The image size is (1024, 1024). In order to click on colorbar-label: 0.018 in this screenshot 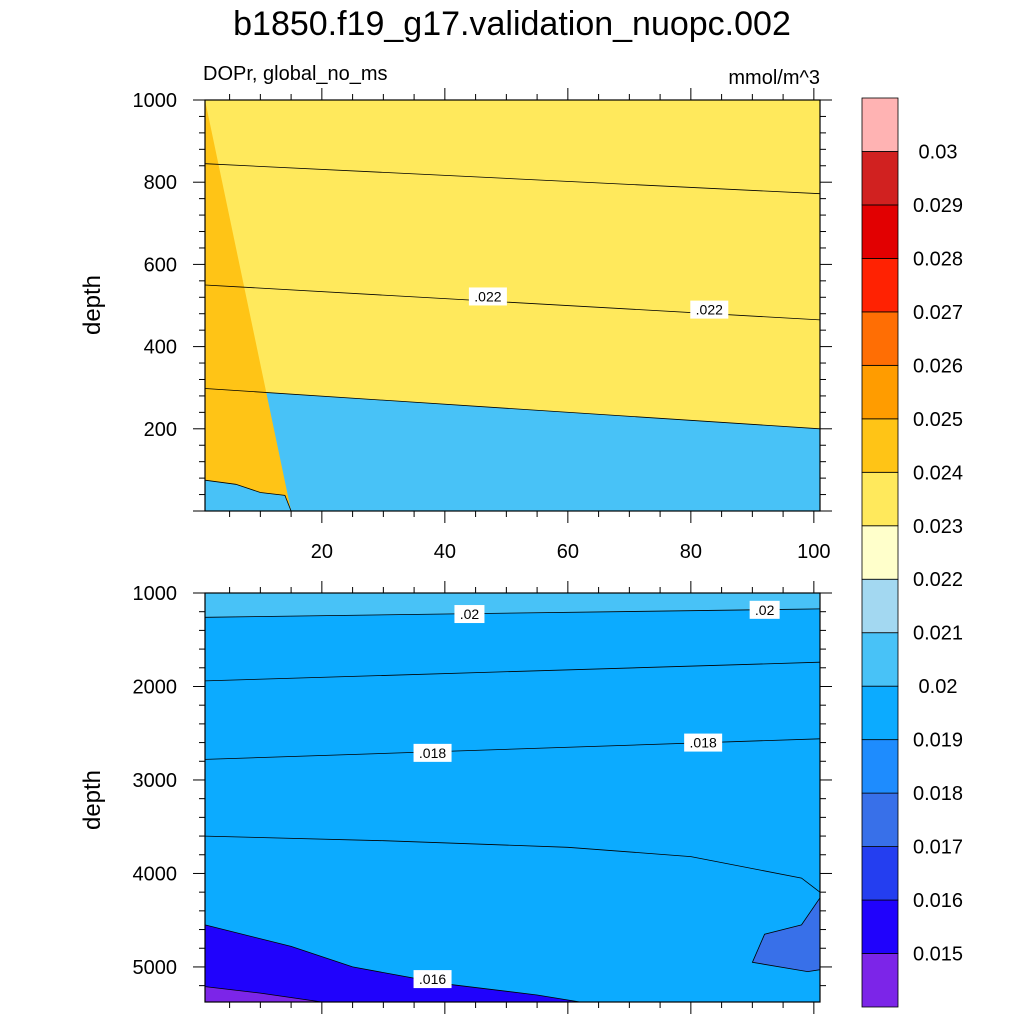, I will do `click(938, 794)`.